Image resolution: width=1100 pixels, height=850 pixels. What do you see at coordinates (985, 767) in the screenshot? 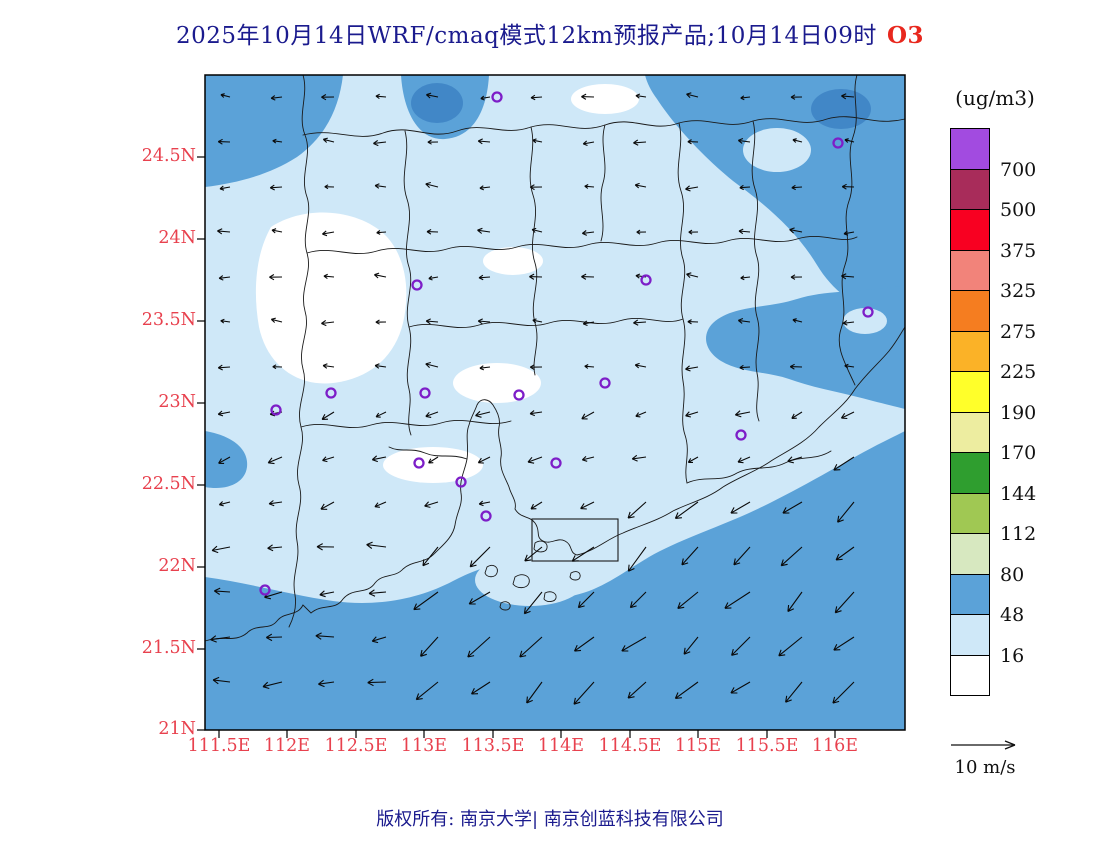
I see `wind-reference-label: 10 m/s` at bounding box center [985, 767].